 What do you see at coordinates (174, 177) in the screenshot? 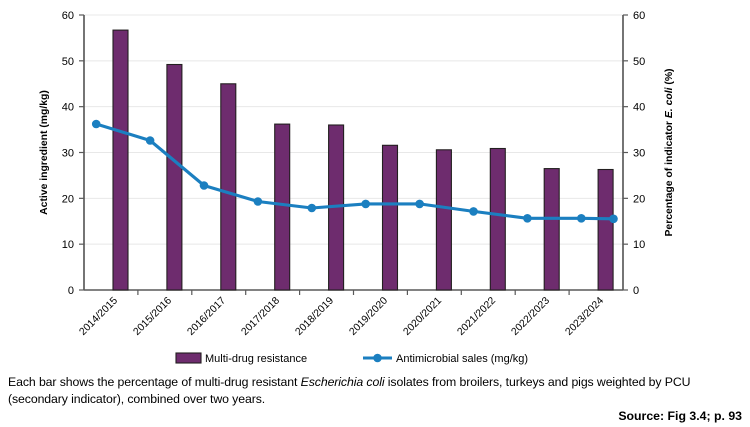
I see `bar-2015-2016` at bounding box center [174, 177].